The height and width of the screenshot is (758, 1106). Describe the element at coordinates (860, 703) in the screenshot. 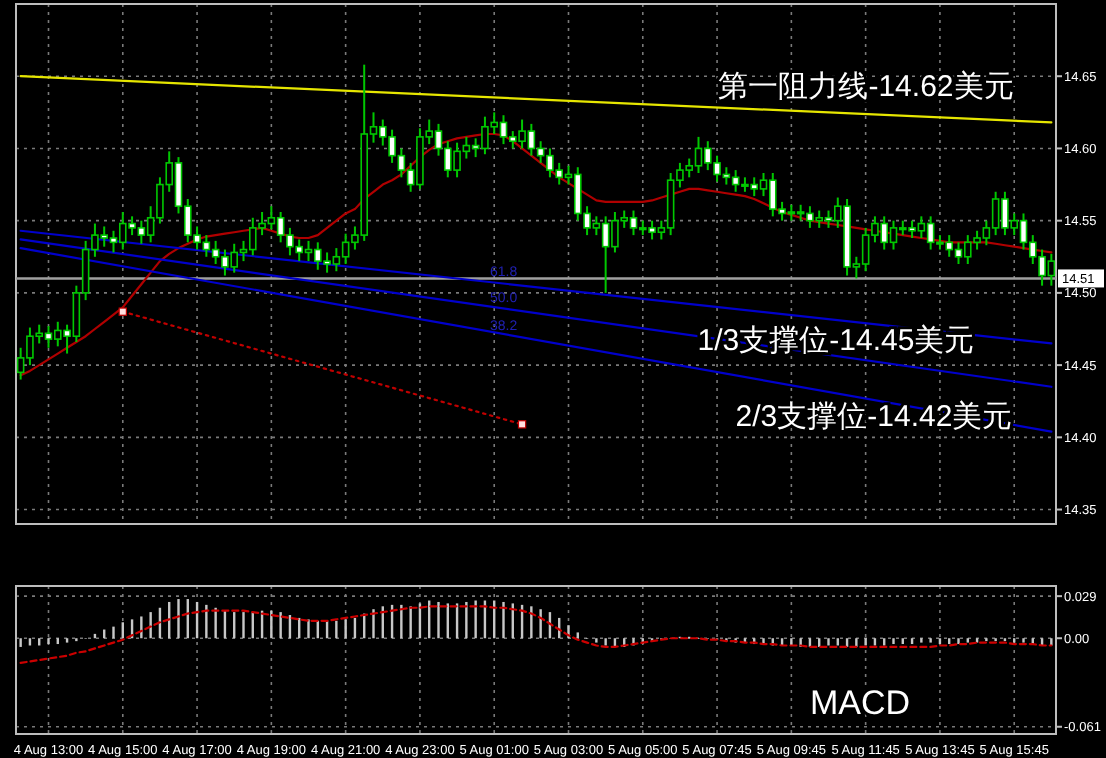

I see `annotation: MACD` at that location.